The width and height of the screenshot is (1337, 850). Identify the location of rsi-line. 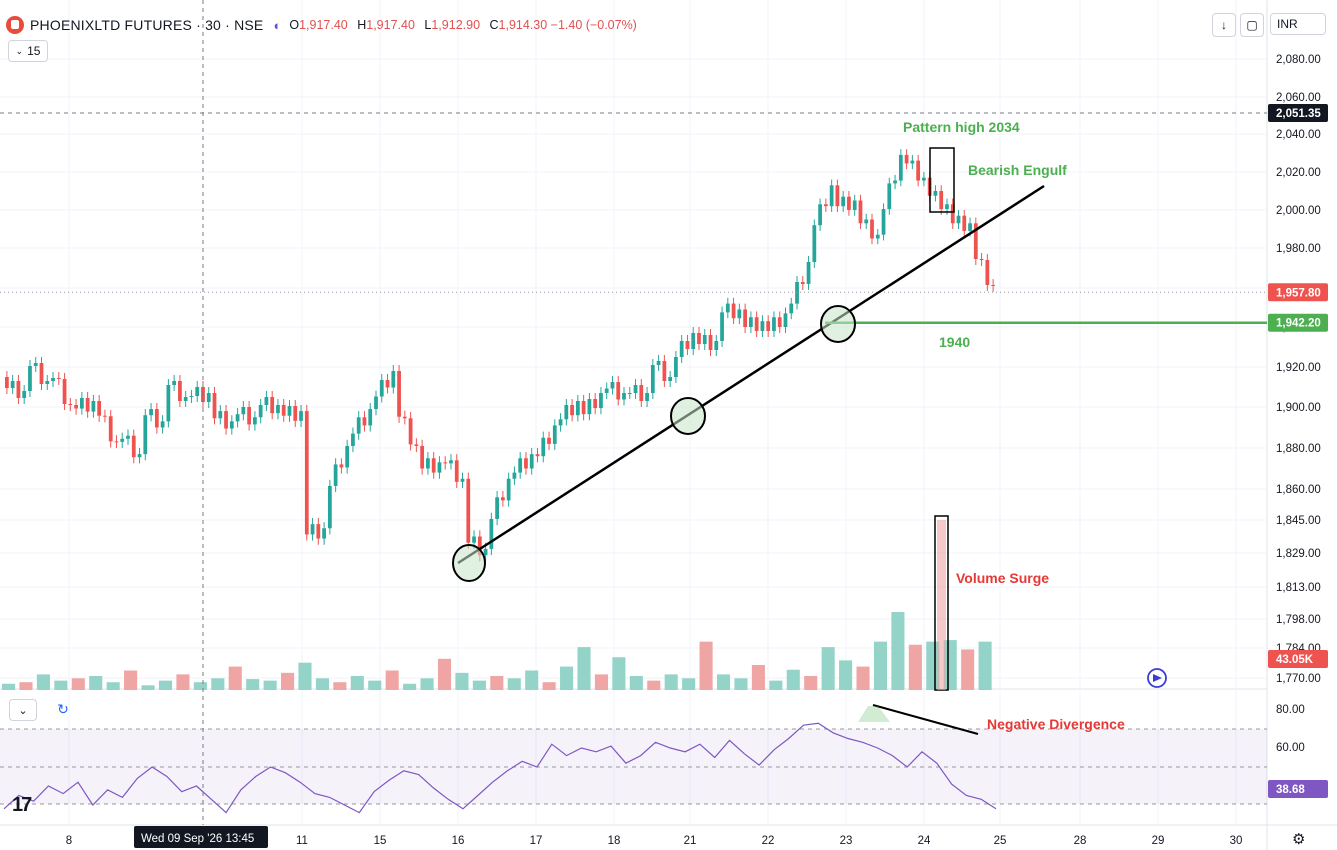
(500, 768).